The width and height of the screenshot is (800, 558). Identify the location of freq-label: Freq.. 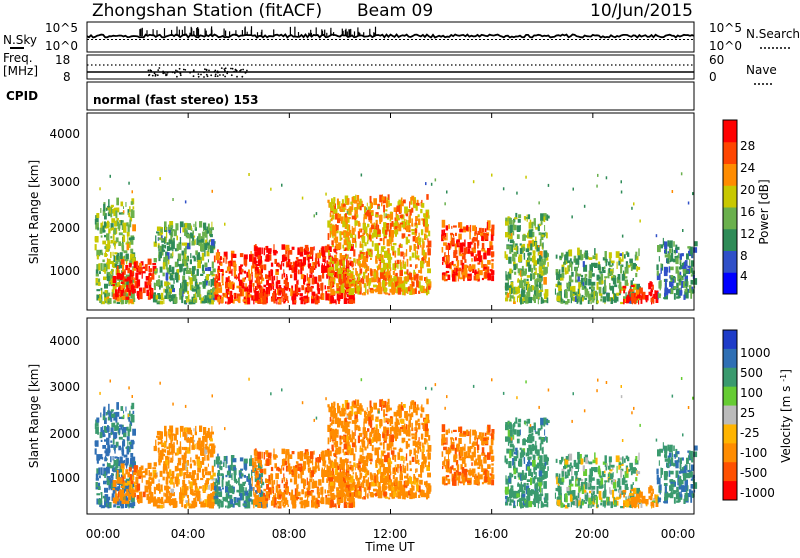
(18, 58).